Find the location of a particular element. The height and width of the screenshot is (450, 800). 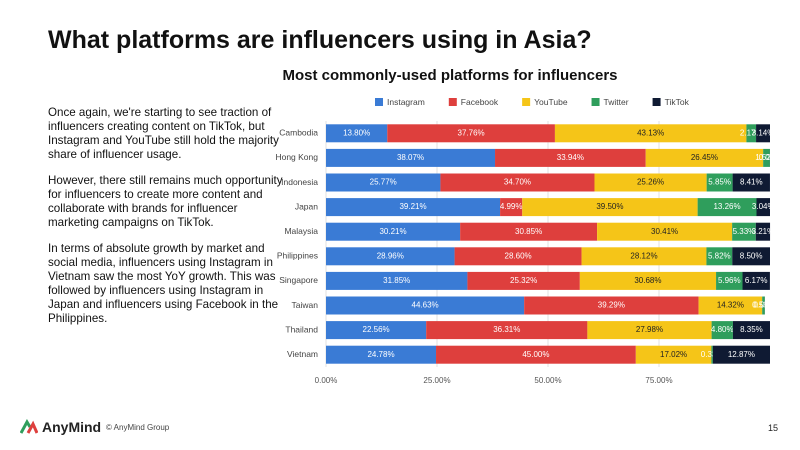

data-label: 0.59% is located at coordinates (763, 305).